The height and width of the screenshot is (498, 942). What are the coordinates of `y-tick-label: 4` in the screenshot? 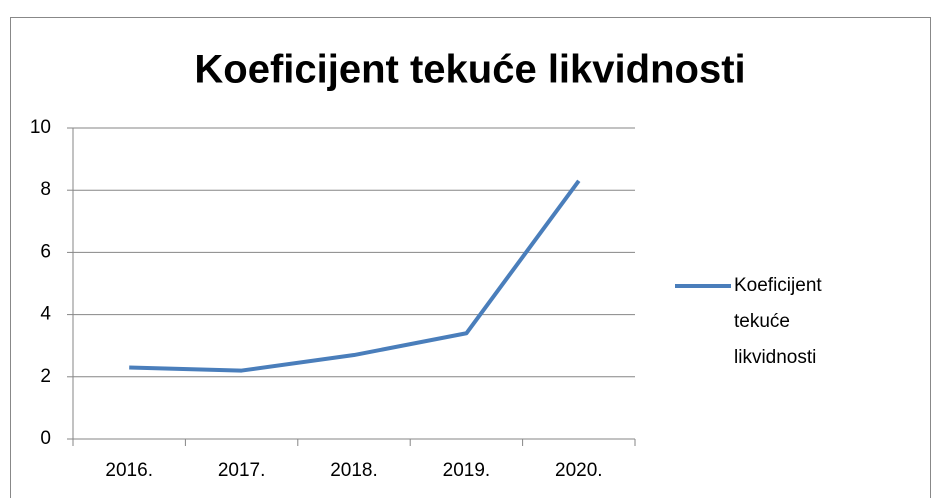 It's located at (45, 314).